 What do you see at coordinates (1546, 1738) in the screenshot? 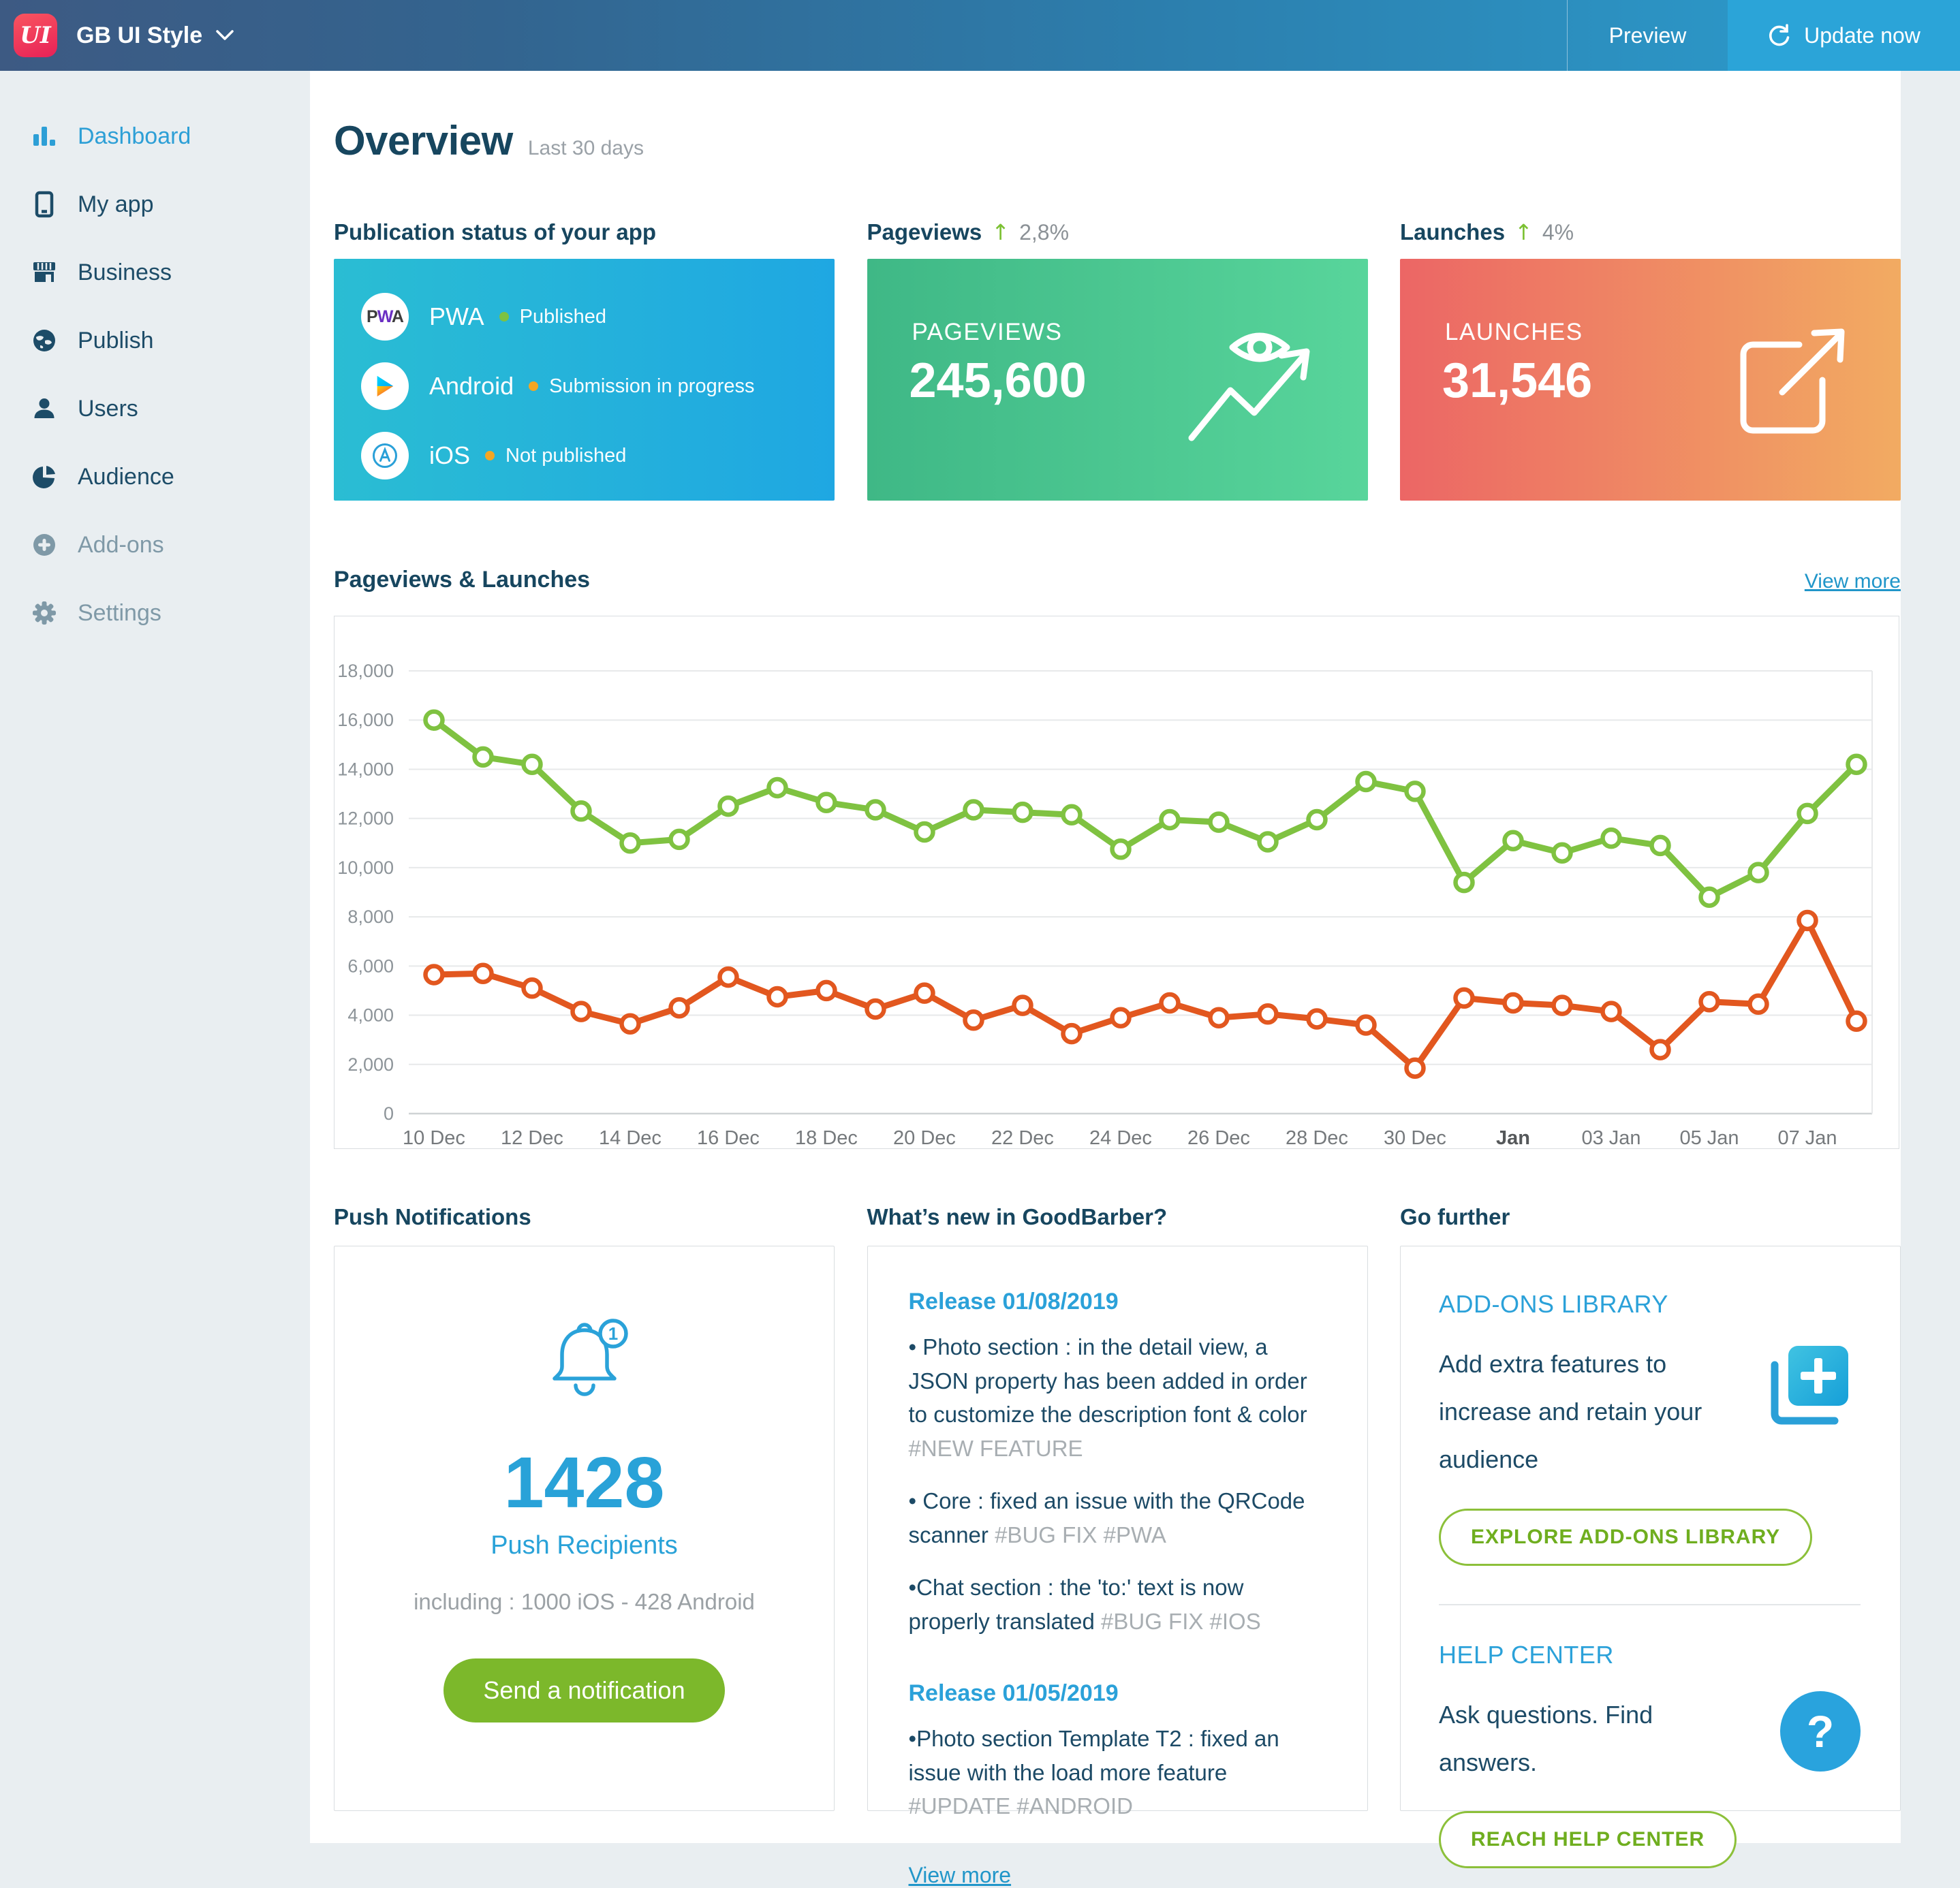
I see `help-center-text: Ask questions. Find answers.` at bounding box center [1546, 1738].